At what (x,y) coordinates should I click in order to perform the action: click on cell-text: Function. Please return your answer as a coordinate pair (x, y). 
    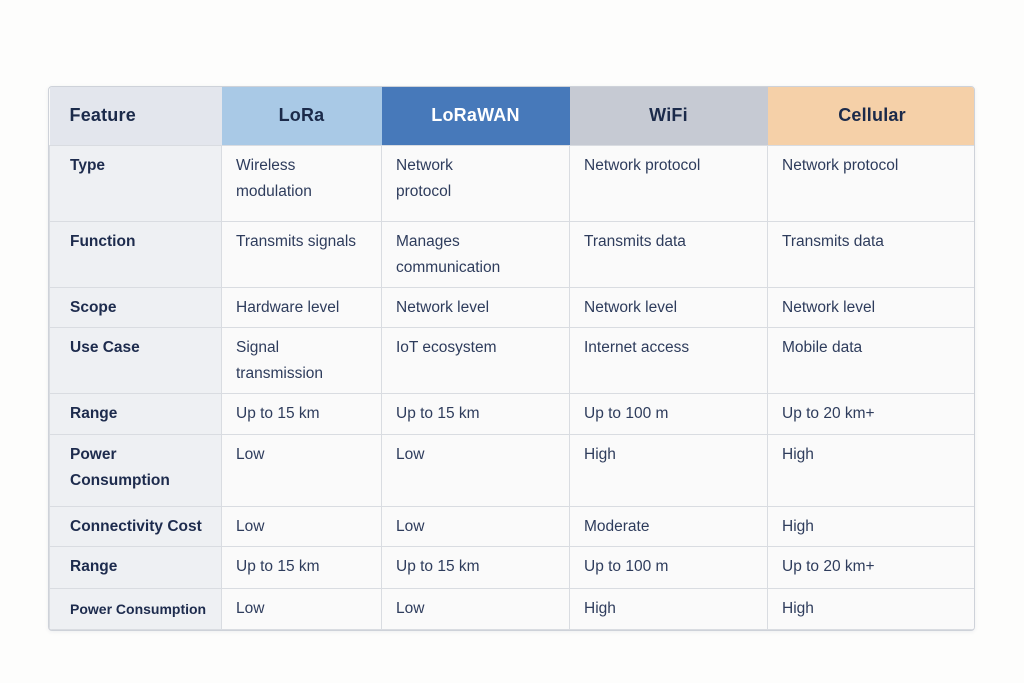
    Looking at the image, I should click on (103, 241).